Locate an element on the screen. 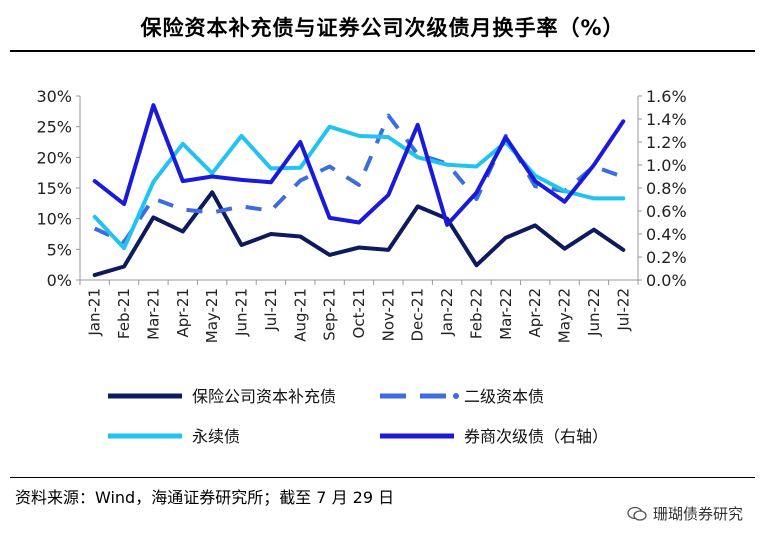 This screenshot has height=545, width=765. y-right-tick-label: 1.0% is located at coordinates (666, 165).